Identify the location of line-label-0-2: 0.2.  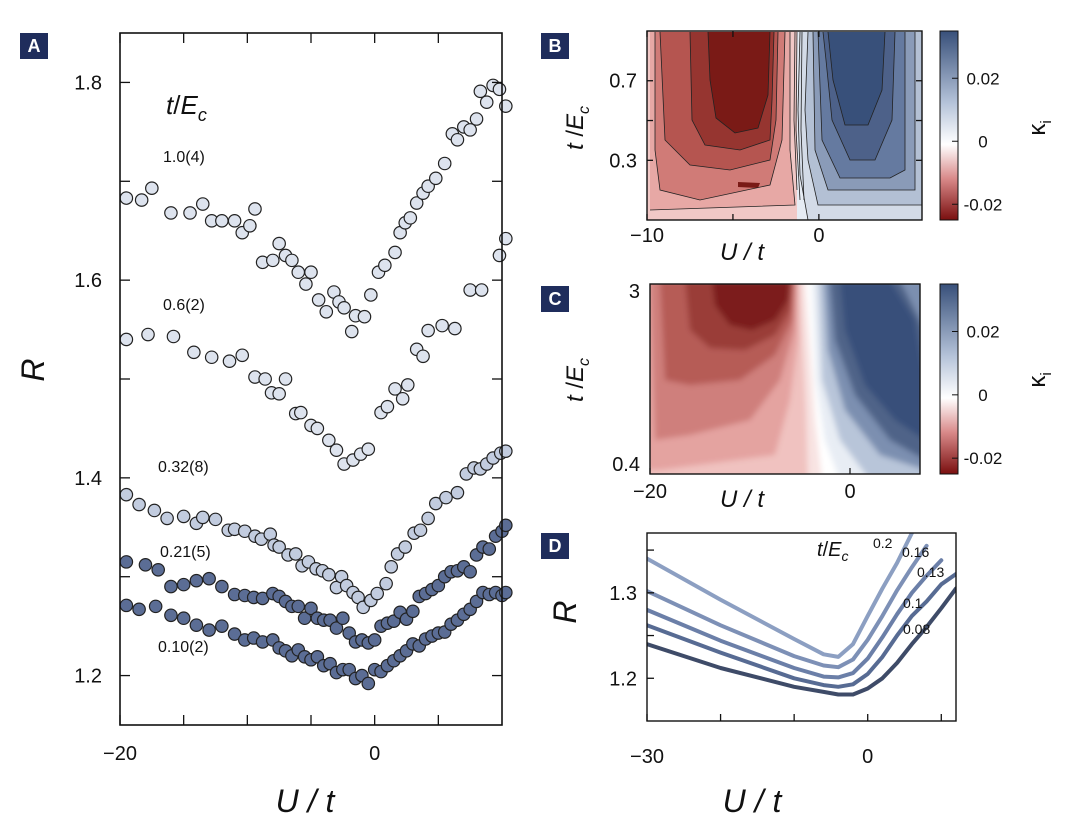
(883, 543).